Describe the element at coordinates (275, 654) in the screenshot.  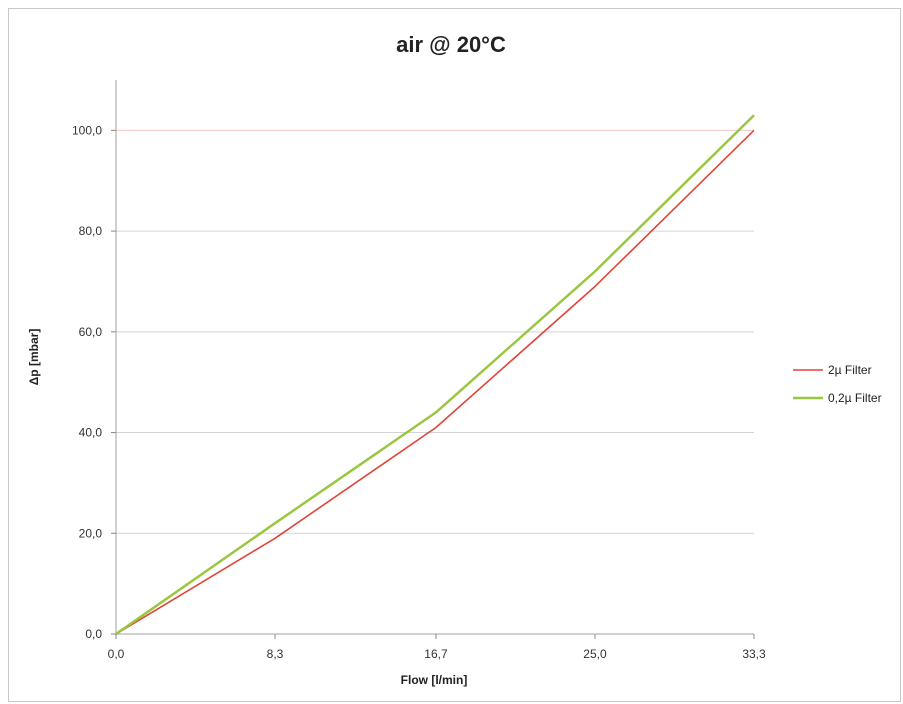
I see `x-tick-label: 8,3` at that location.